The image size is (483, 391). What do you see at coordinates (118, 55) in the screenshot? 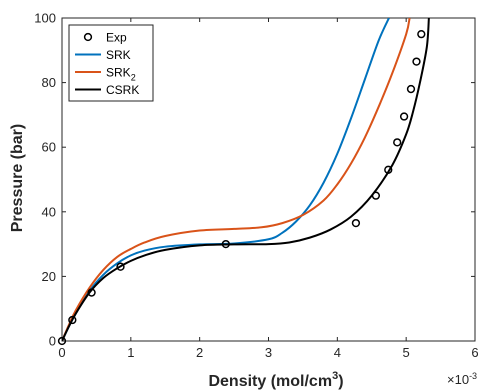
I see `legend-label-srk: SRK` at bounding box center [118, 55].